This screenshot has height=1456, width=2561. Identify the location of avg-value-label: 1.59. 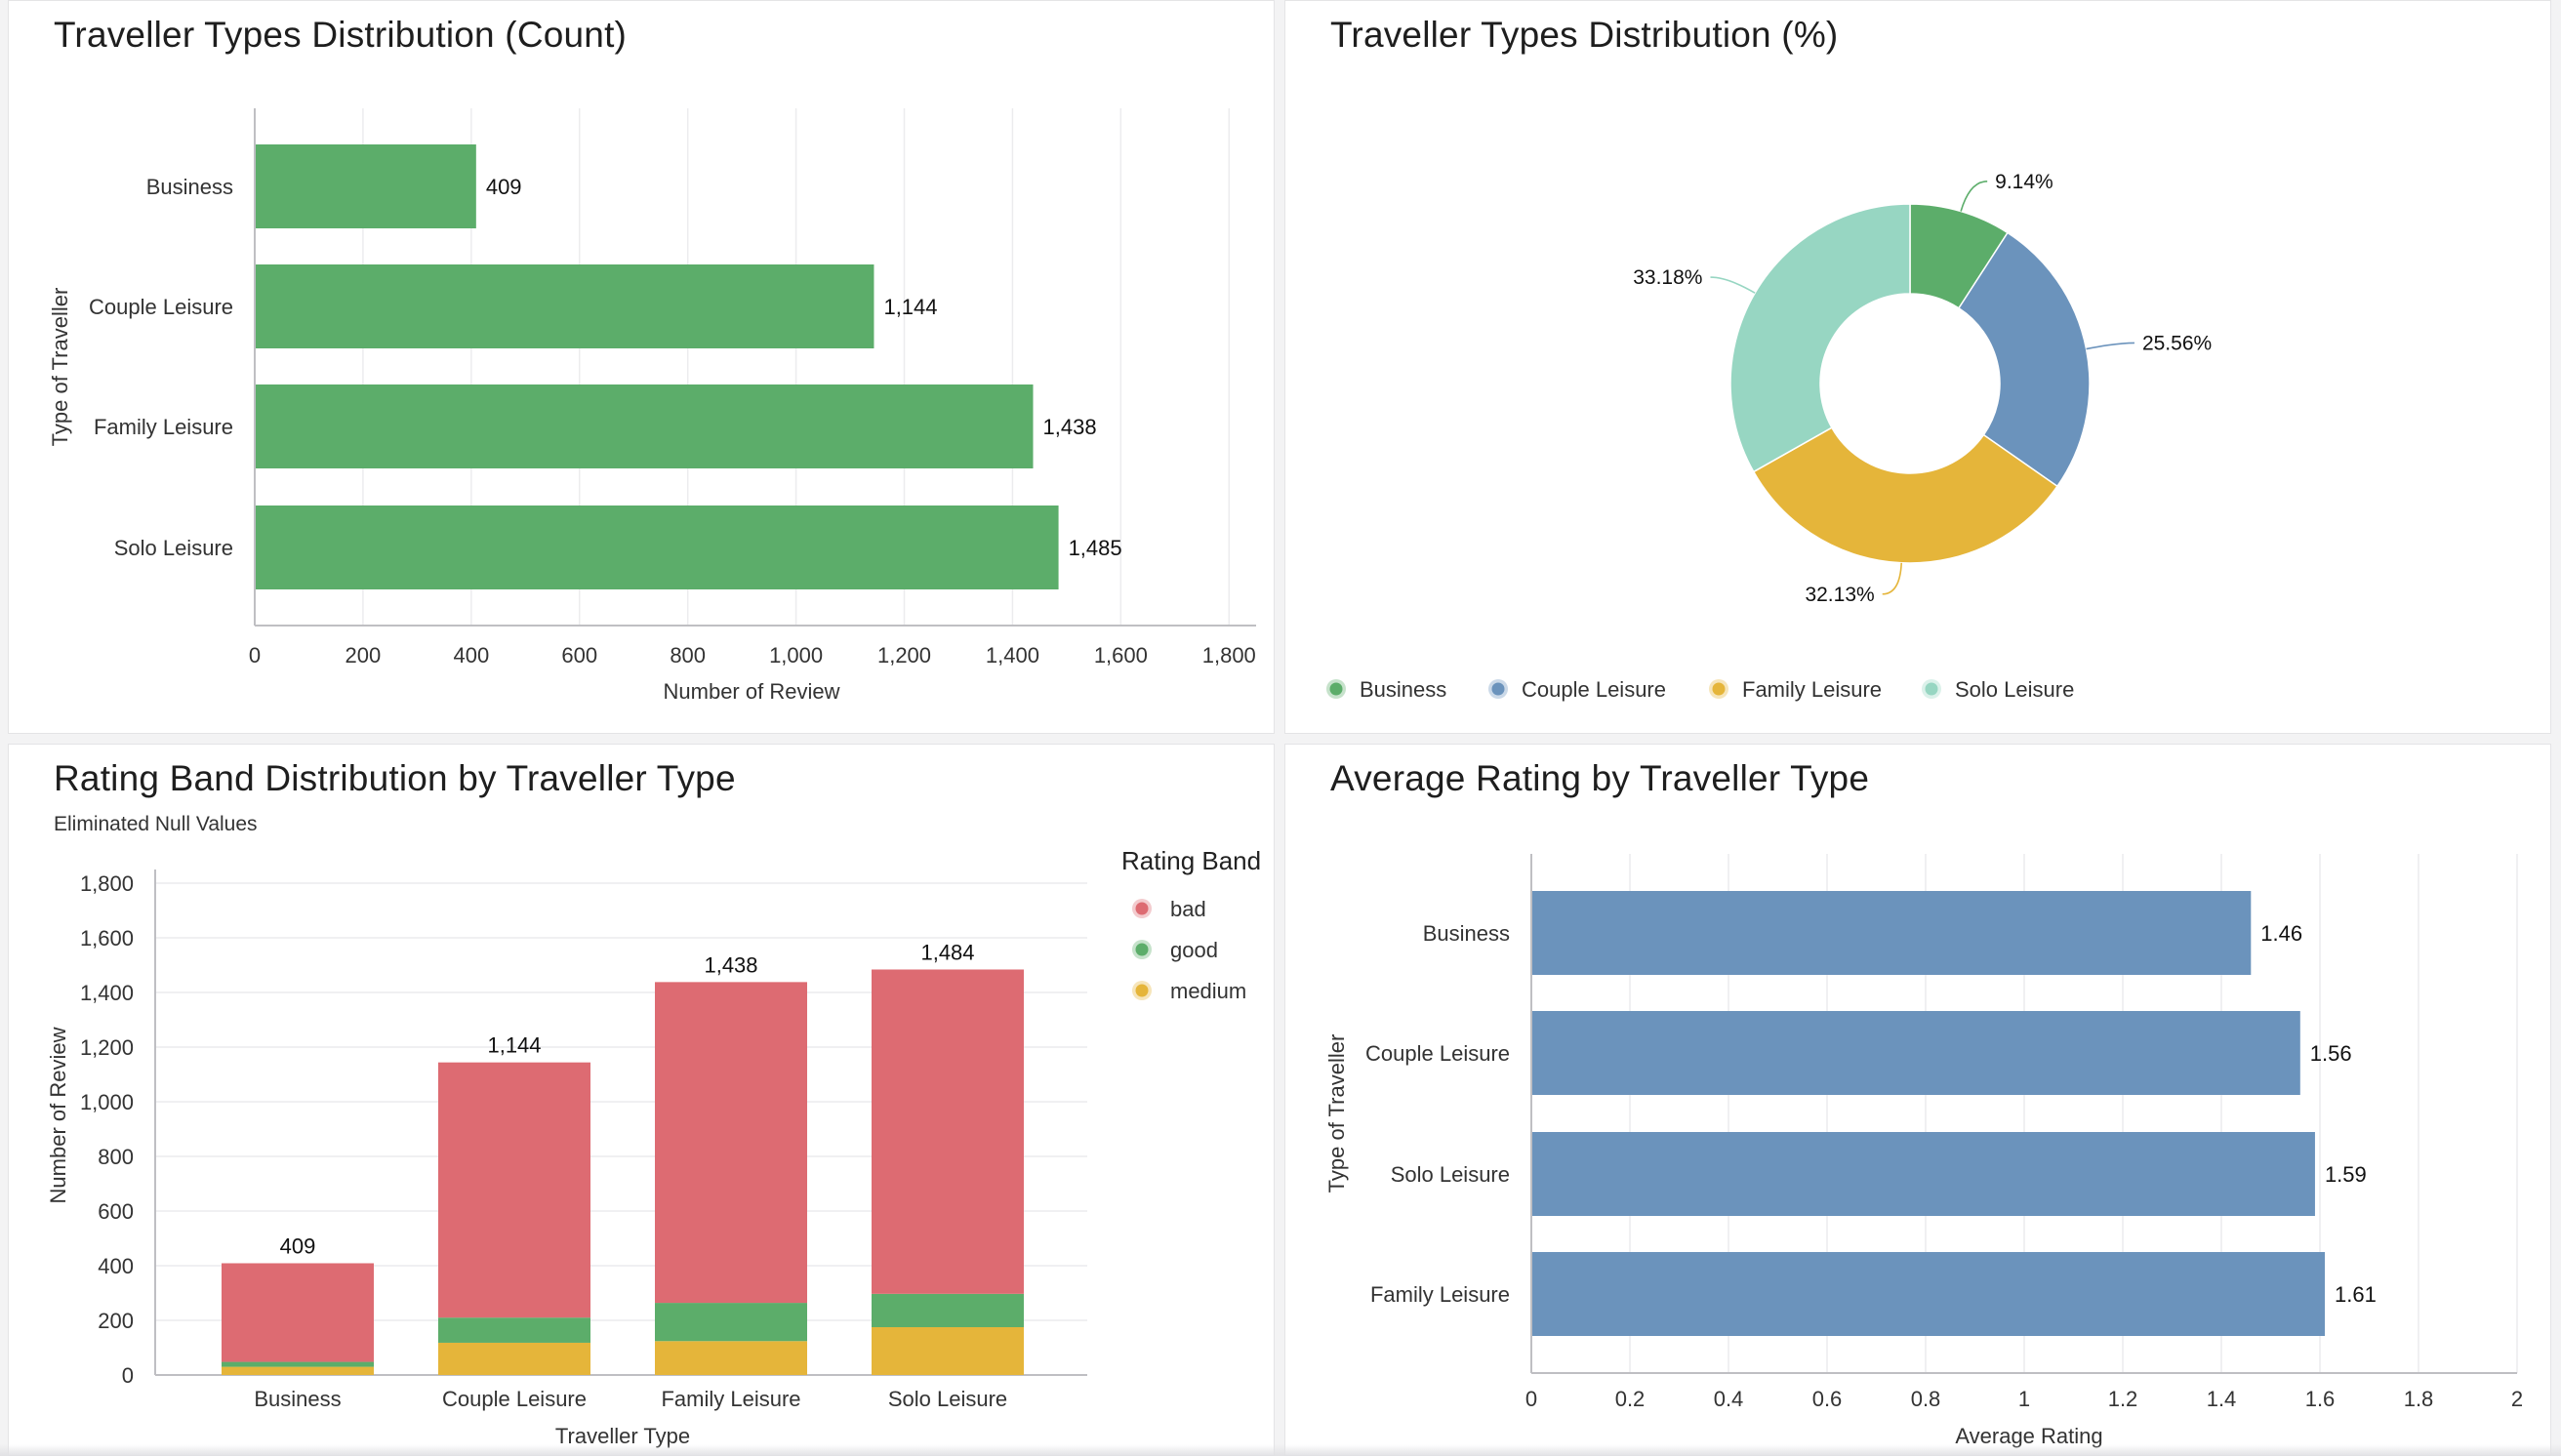
(2346, 1174).